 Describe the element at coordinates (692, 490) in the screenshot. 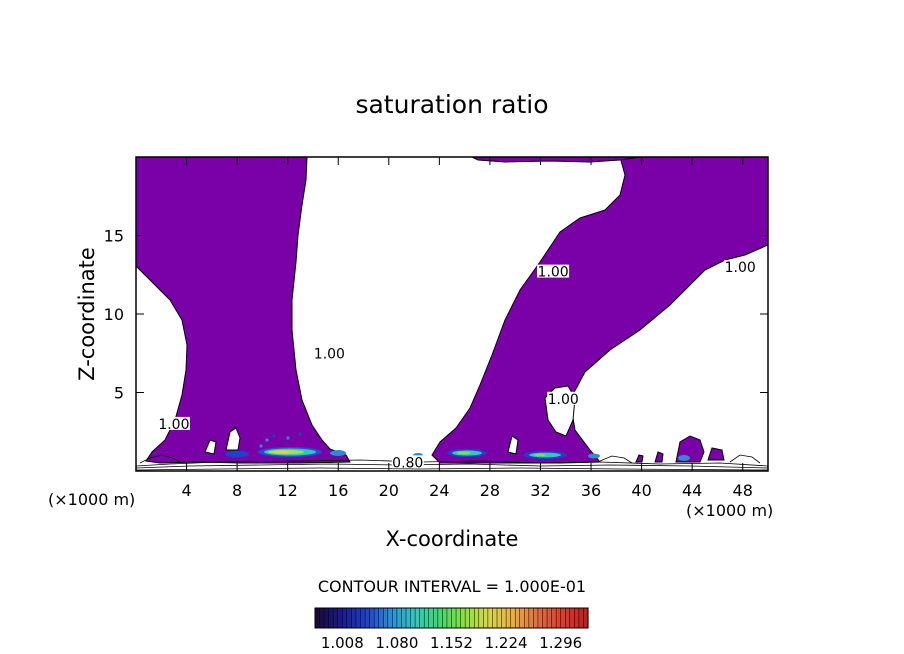

I see `x-tick-label: 44` at that location.